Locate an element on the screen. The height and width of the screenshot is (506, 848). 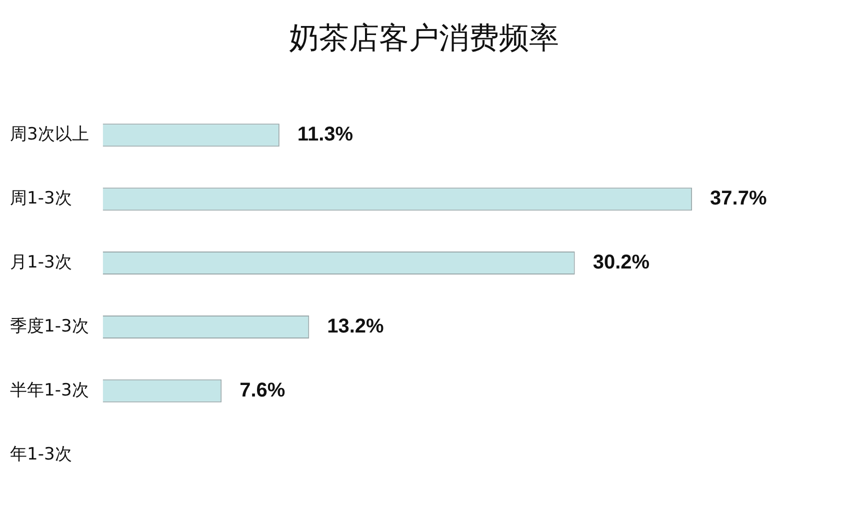
y-tick-label: 半年1-3次 is located at coordinates (49, 390).